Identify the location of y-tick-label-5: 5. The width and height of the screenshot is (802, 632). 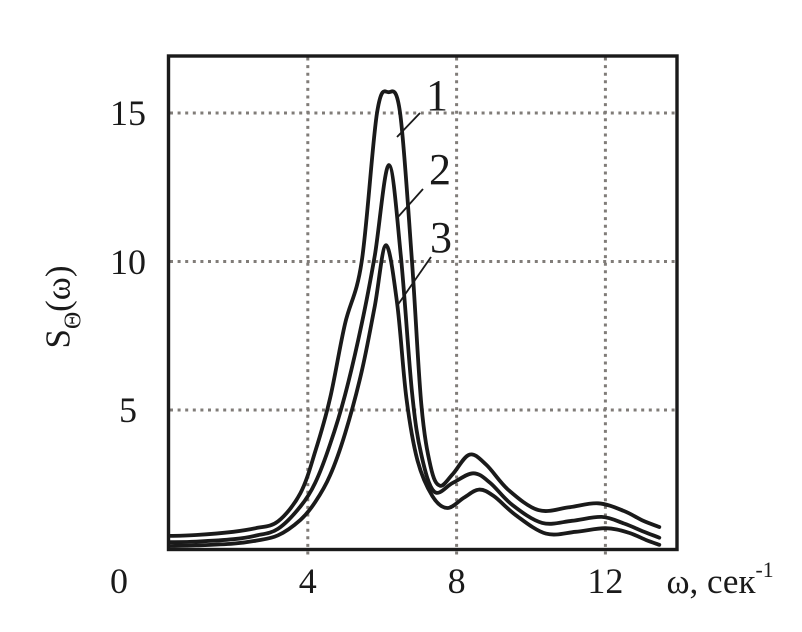
(128, 410).